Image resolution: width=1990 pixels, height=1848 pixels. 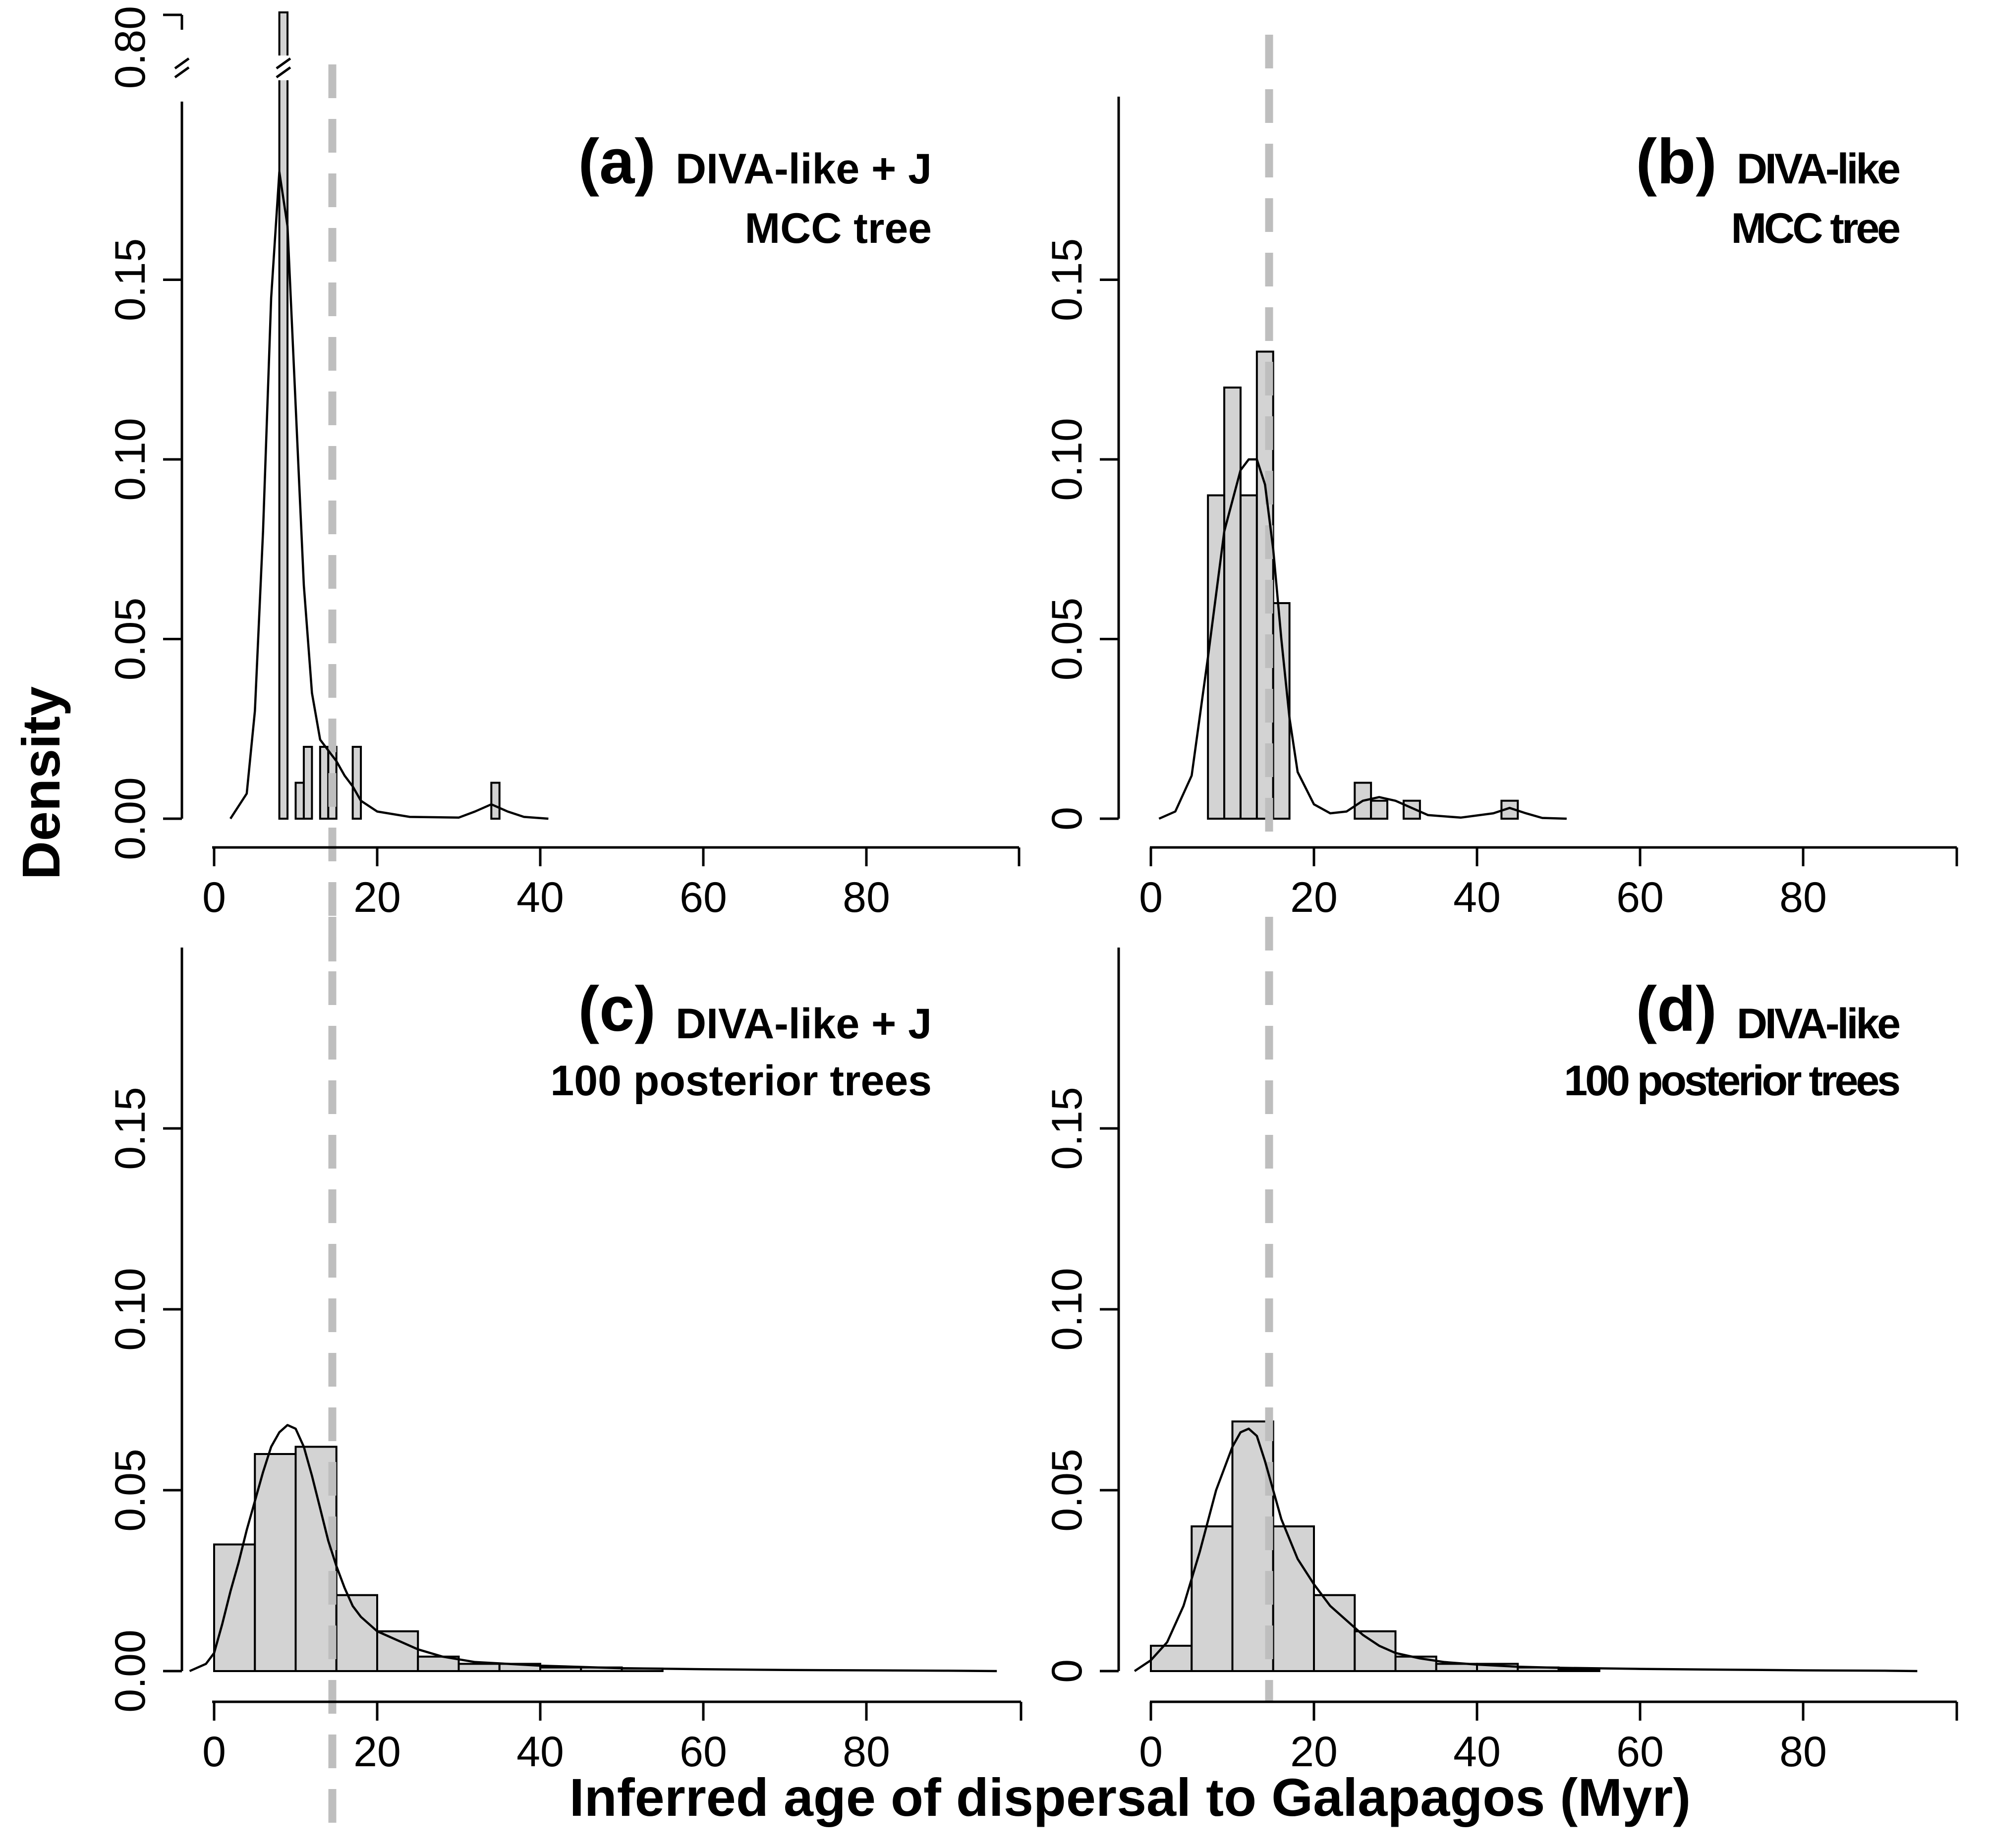 What do you see at coordinates (611, 883) in the screenshot?
I see `x-axis-a: 0 20 40 60 80` at bounding box center [611, 883].